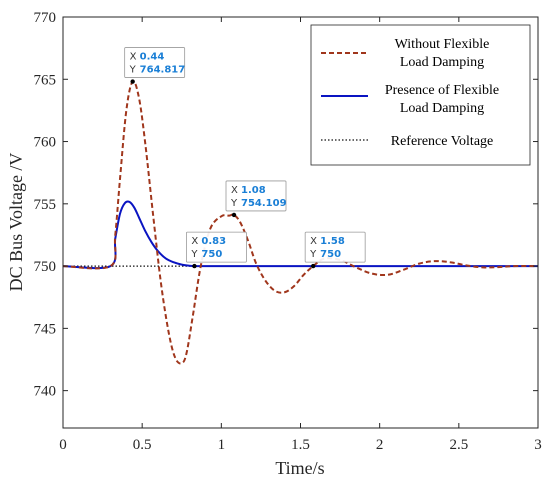 The width and height of the screenshot is (550, 482). I want to click on datatip: X 0.83Y 750, so click(216, 250).